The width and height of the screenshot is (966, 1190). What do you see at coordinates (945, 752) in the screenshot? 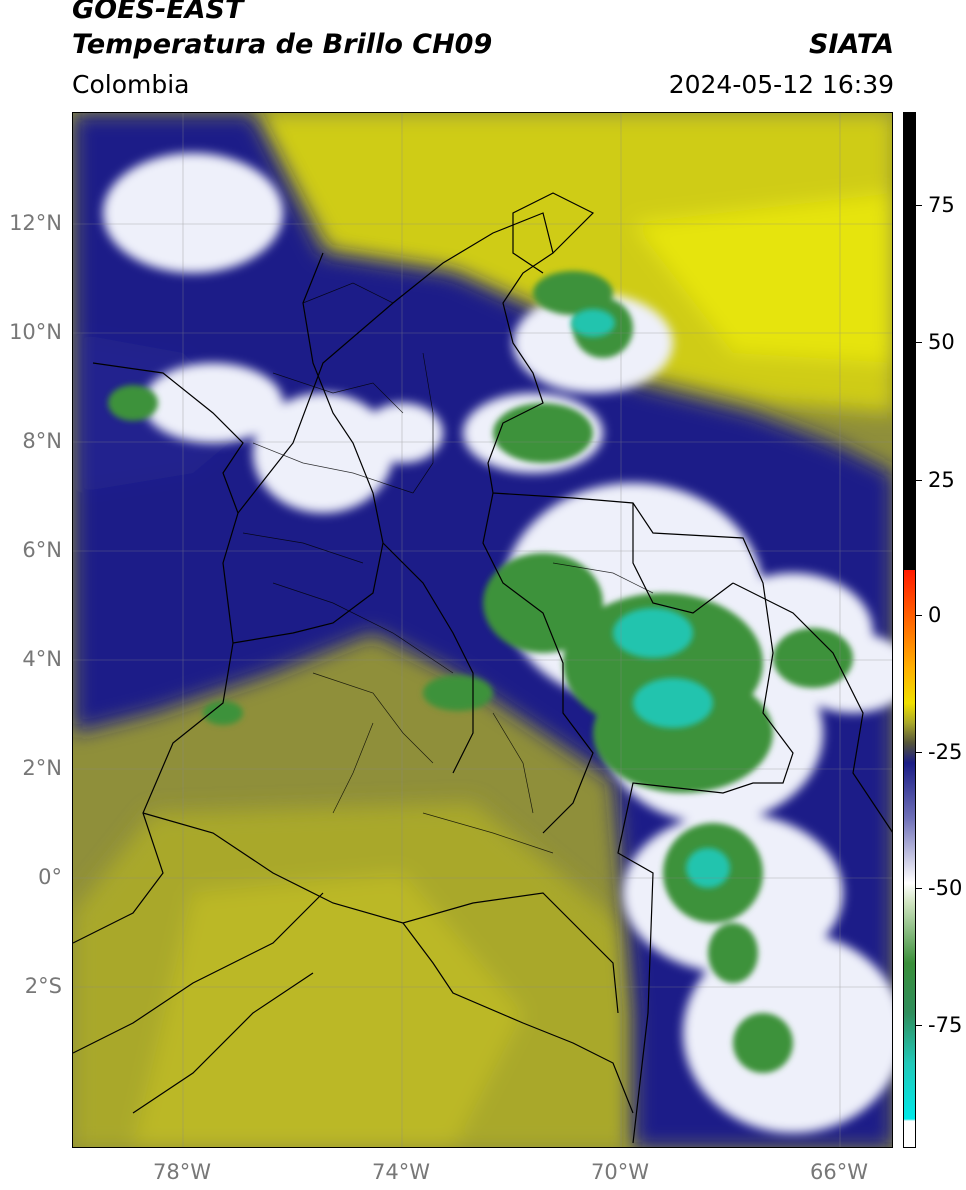
I see `colorbar-tick-minus25: -25` at bounding box center [945, 752].